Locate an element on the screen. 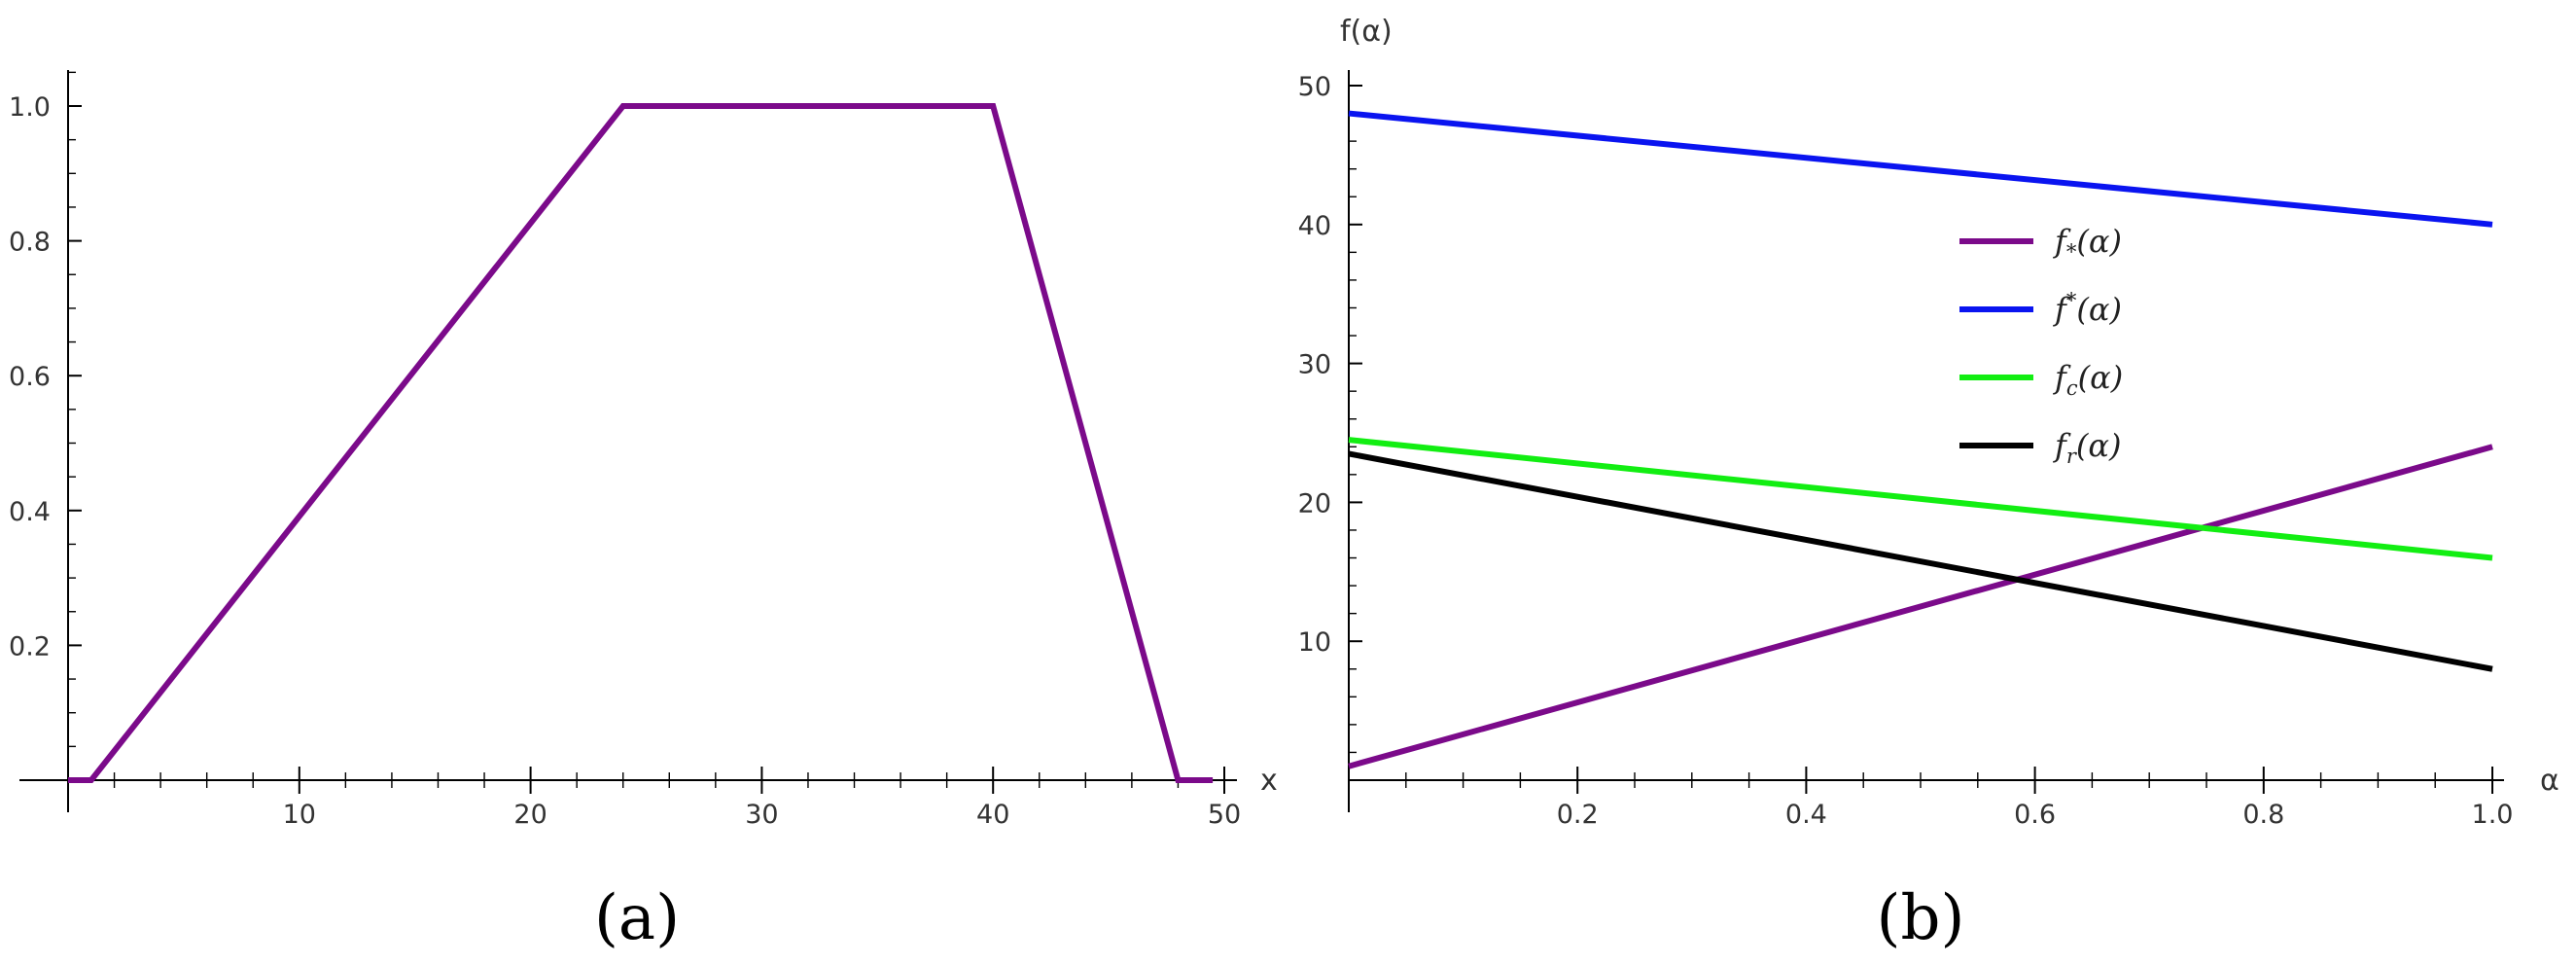  pb-x-tick-label: 1.0 is located at coordinates (2493, 815).